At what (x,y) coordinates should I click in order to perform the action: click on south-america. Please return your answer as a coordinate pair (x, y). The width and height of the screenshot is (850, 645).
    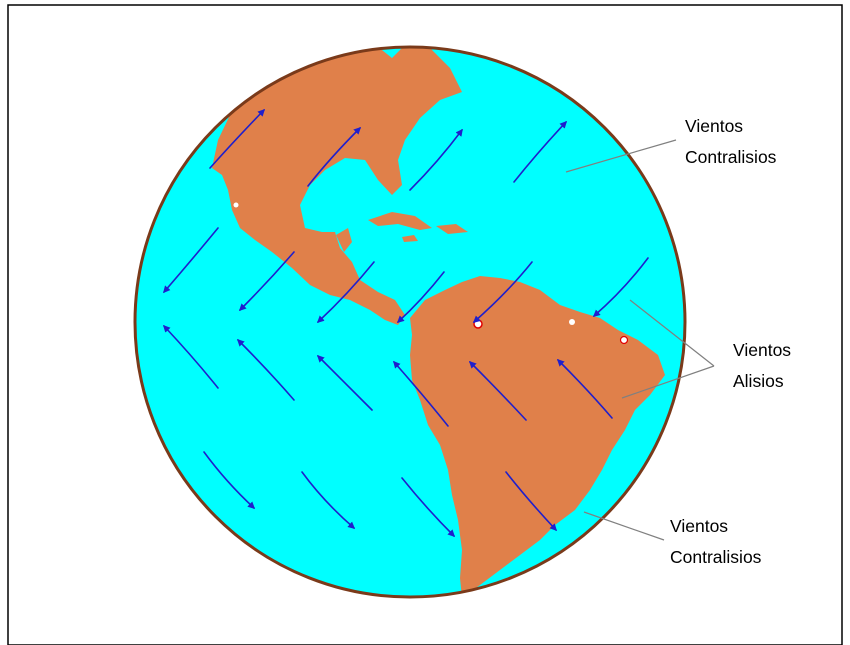
    Looking at the image, I should click on (537, 436).